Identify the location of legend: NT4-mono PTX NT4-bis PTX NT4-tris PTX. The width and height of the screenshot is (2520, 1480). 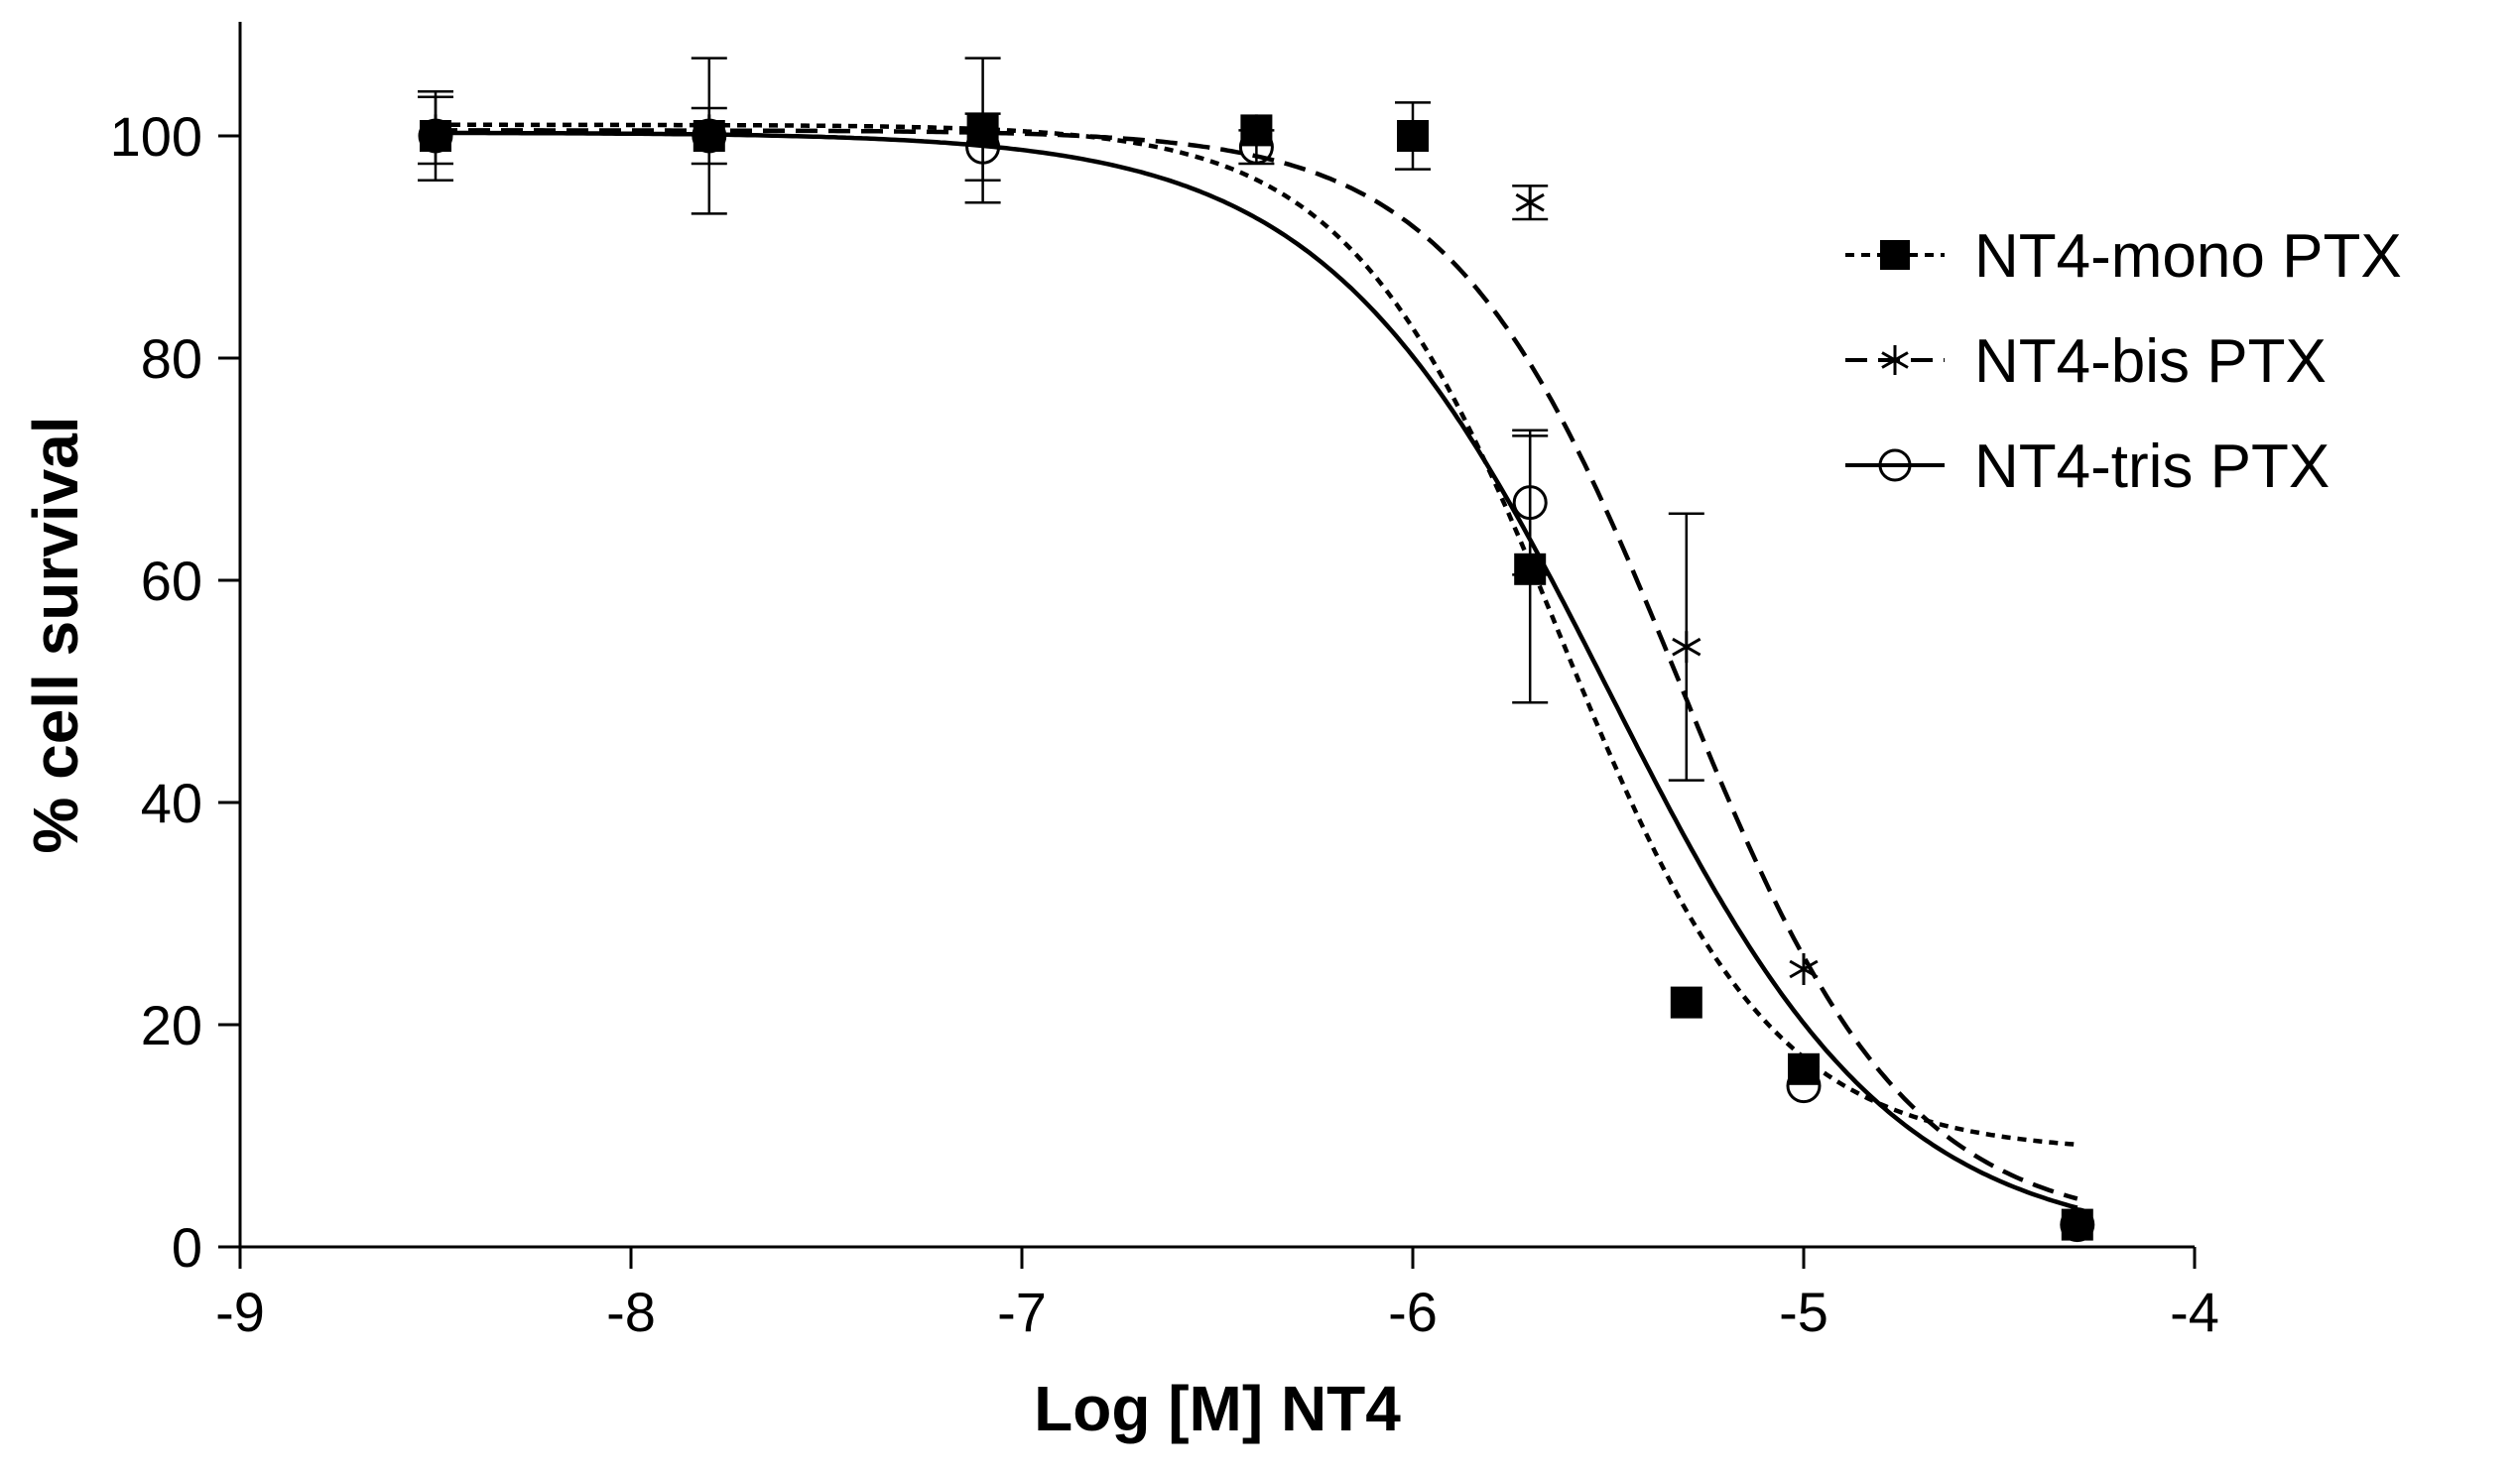
(2123, 361).